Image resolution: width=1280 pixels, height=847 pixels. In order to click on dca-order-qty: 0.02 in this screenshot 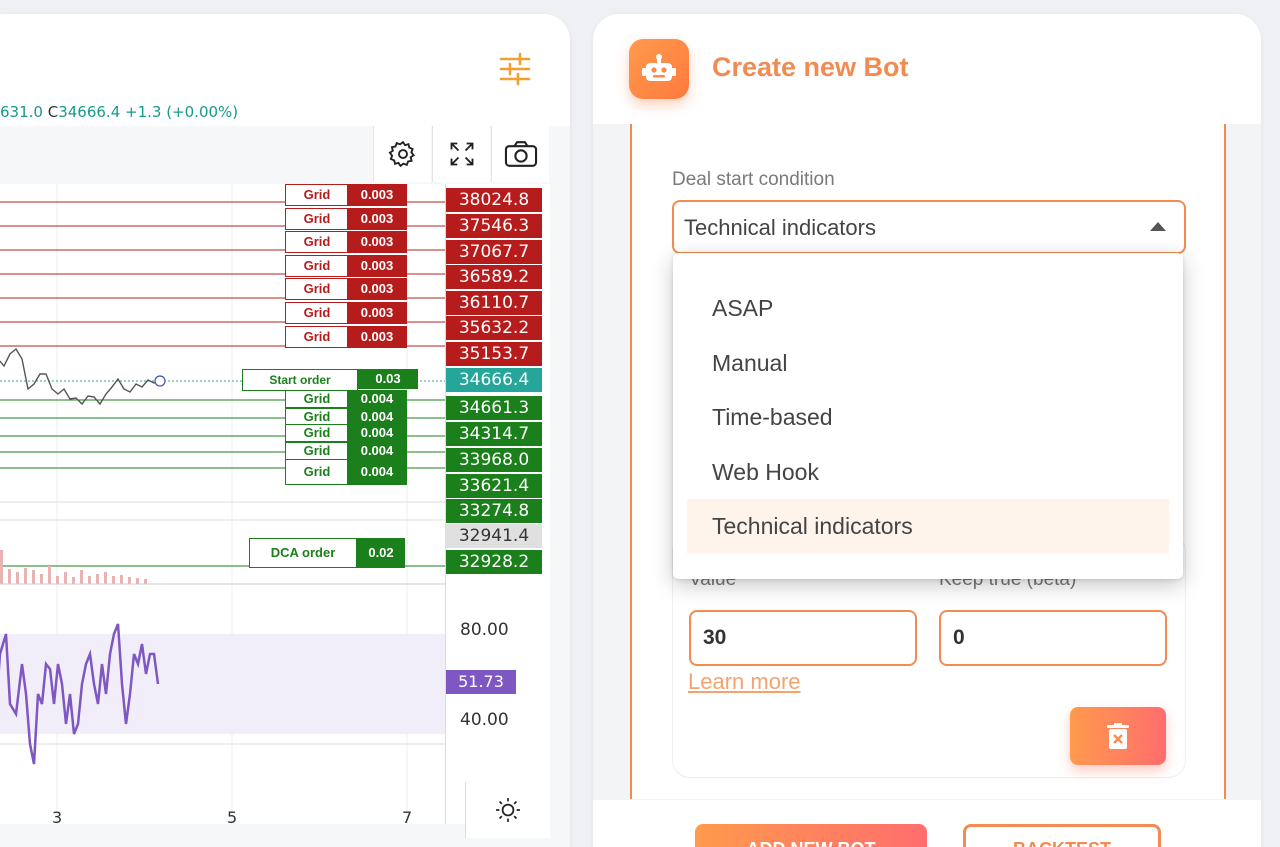, I will do `click(381, 553)`.